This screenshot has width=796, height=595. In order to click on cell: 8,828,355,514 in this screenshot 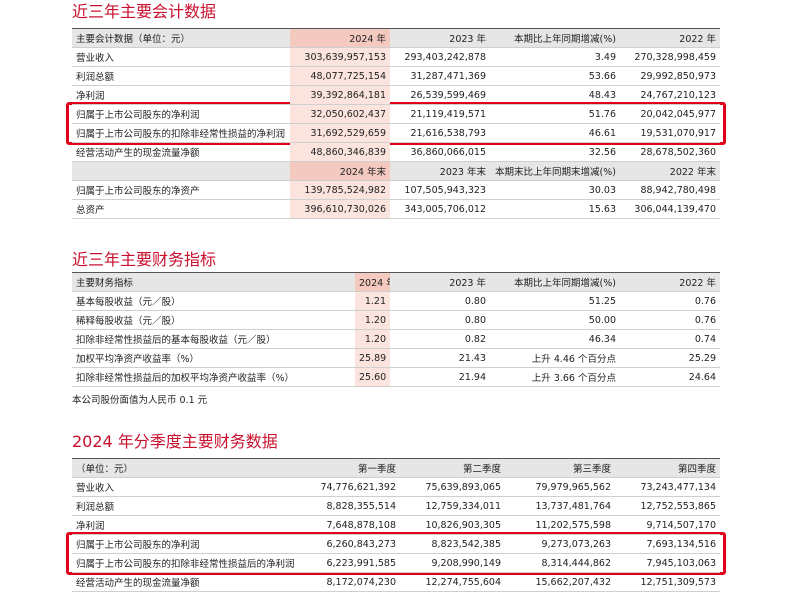, I will do `click(350, 506)`.